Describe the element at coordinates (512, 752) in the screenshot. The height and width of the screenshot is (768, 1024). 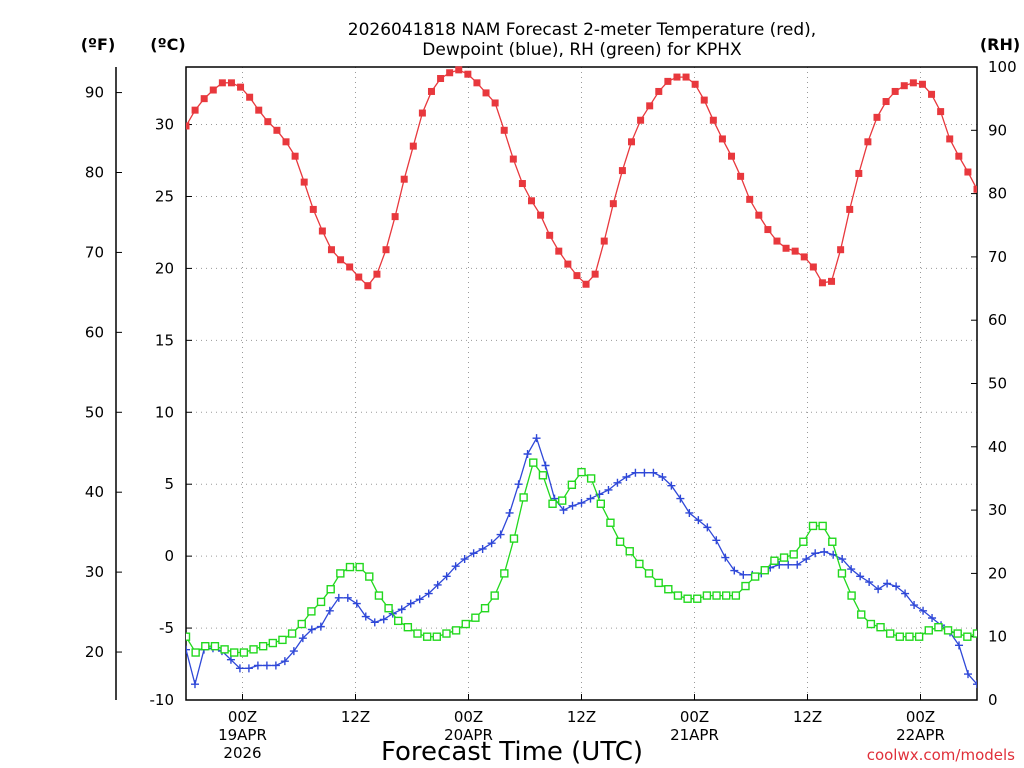
I see `x-axis-label: Forecast Time (UTC)` at that location.